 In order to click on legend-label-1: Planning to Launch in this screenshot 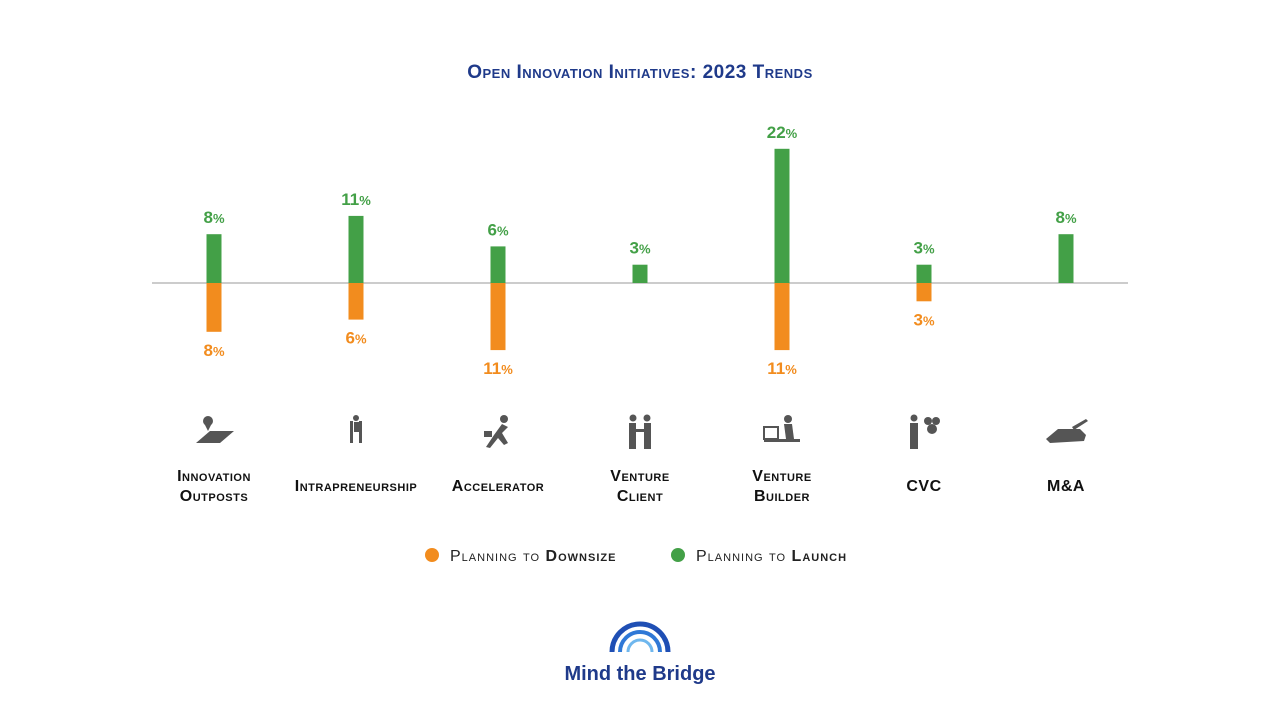, I will do `click(771, 556)`.